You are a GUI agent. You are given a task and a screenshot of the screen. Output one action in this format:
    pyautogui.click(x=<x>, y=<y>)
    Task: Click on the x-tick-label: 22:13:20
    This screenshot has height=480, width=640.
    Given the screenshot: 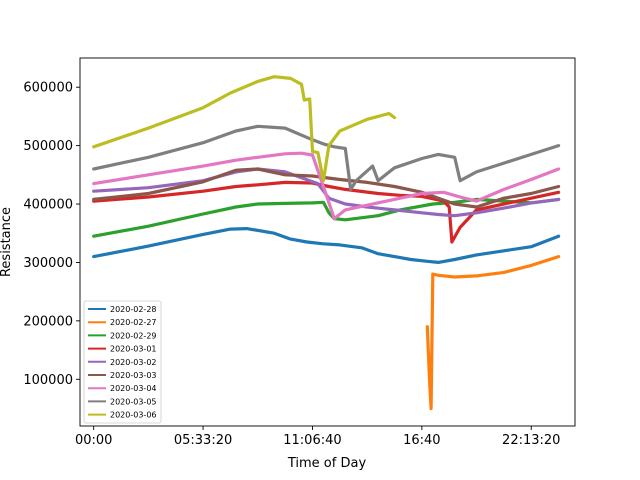 What is the action you would take?
    pyautogui.click(x=531, y=440)
    